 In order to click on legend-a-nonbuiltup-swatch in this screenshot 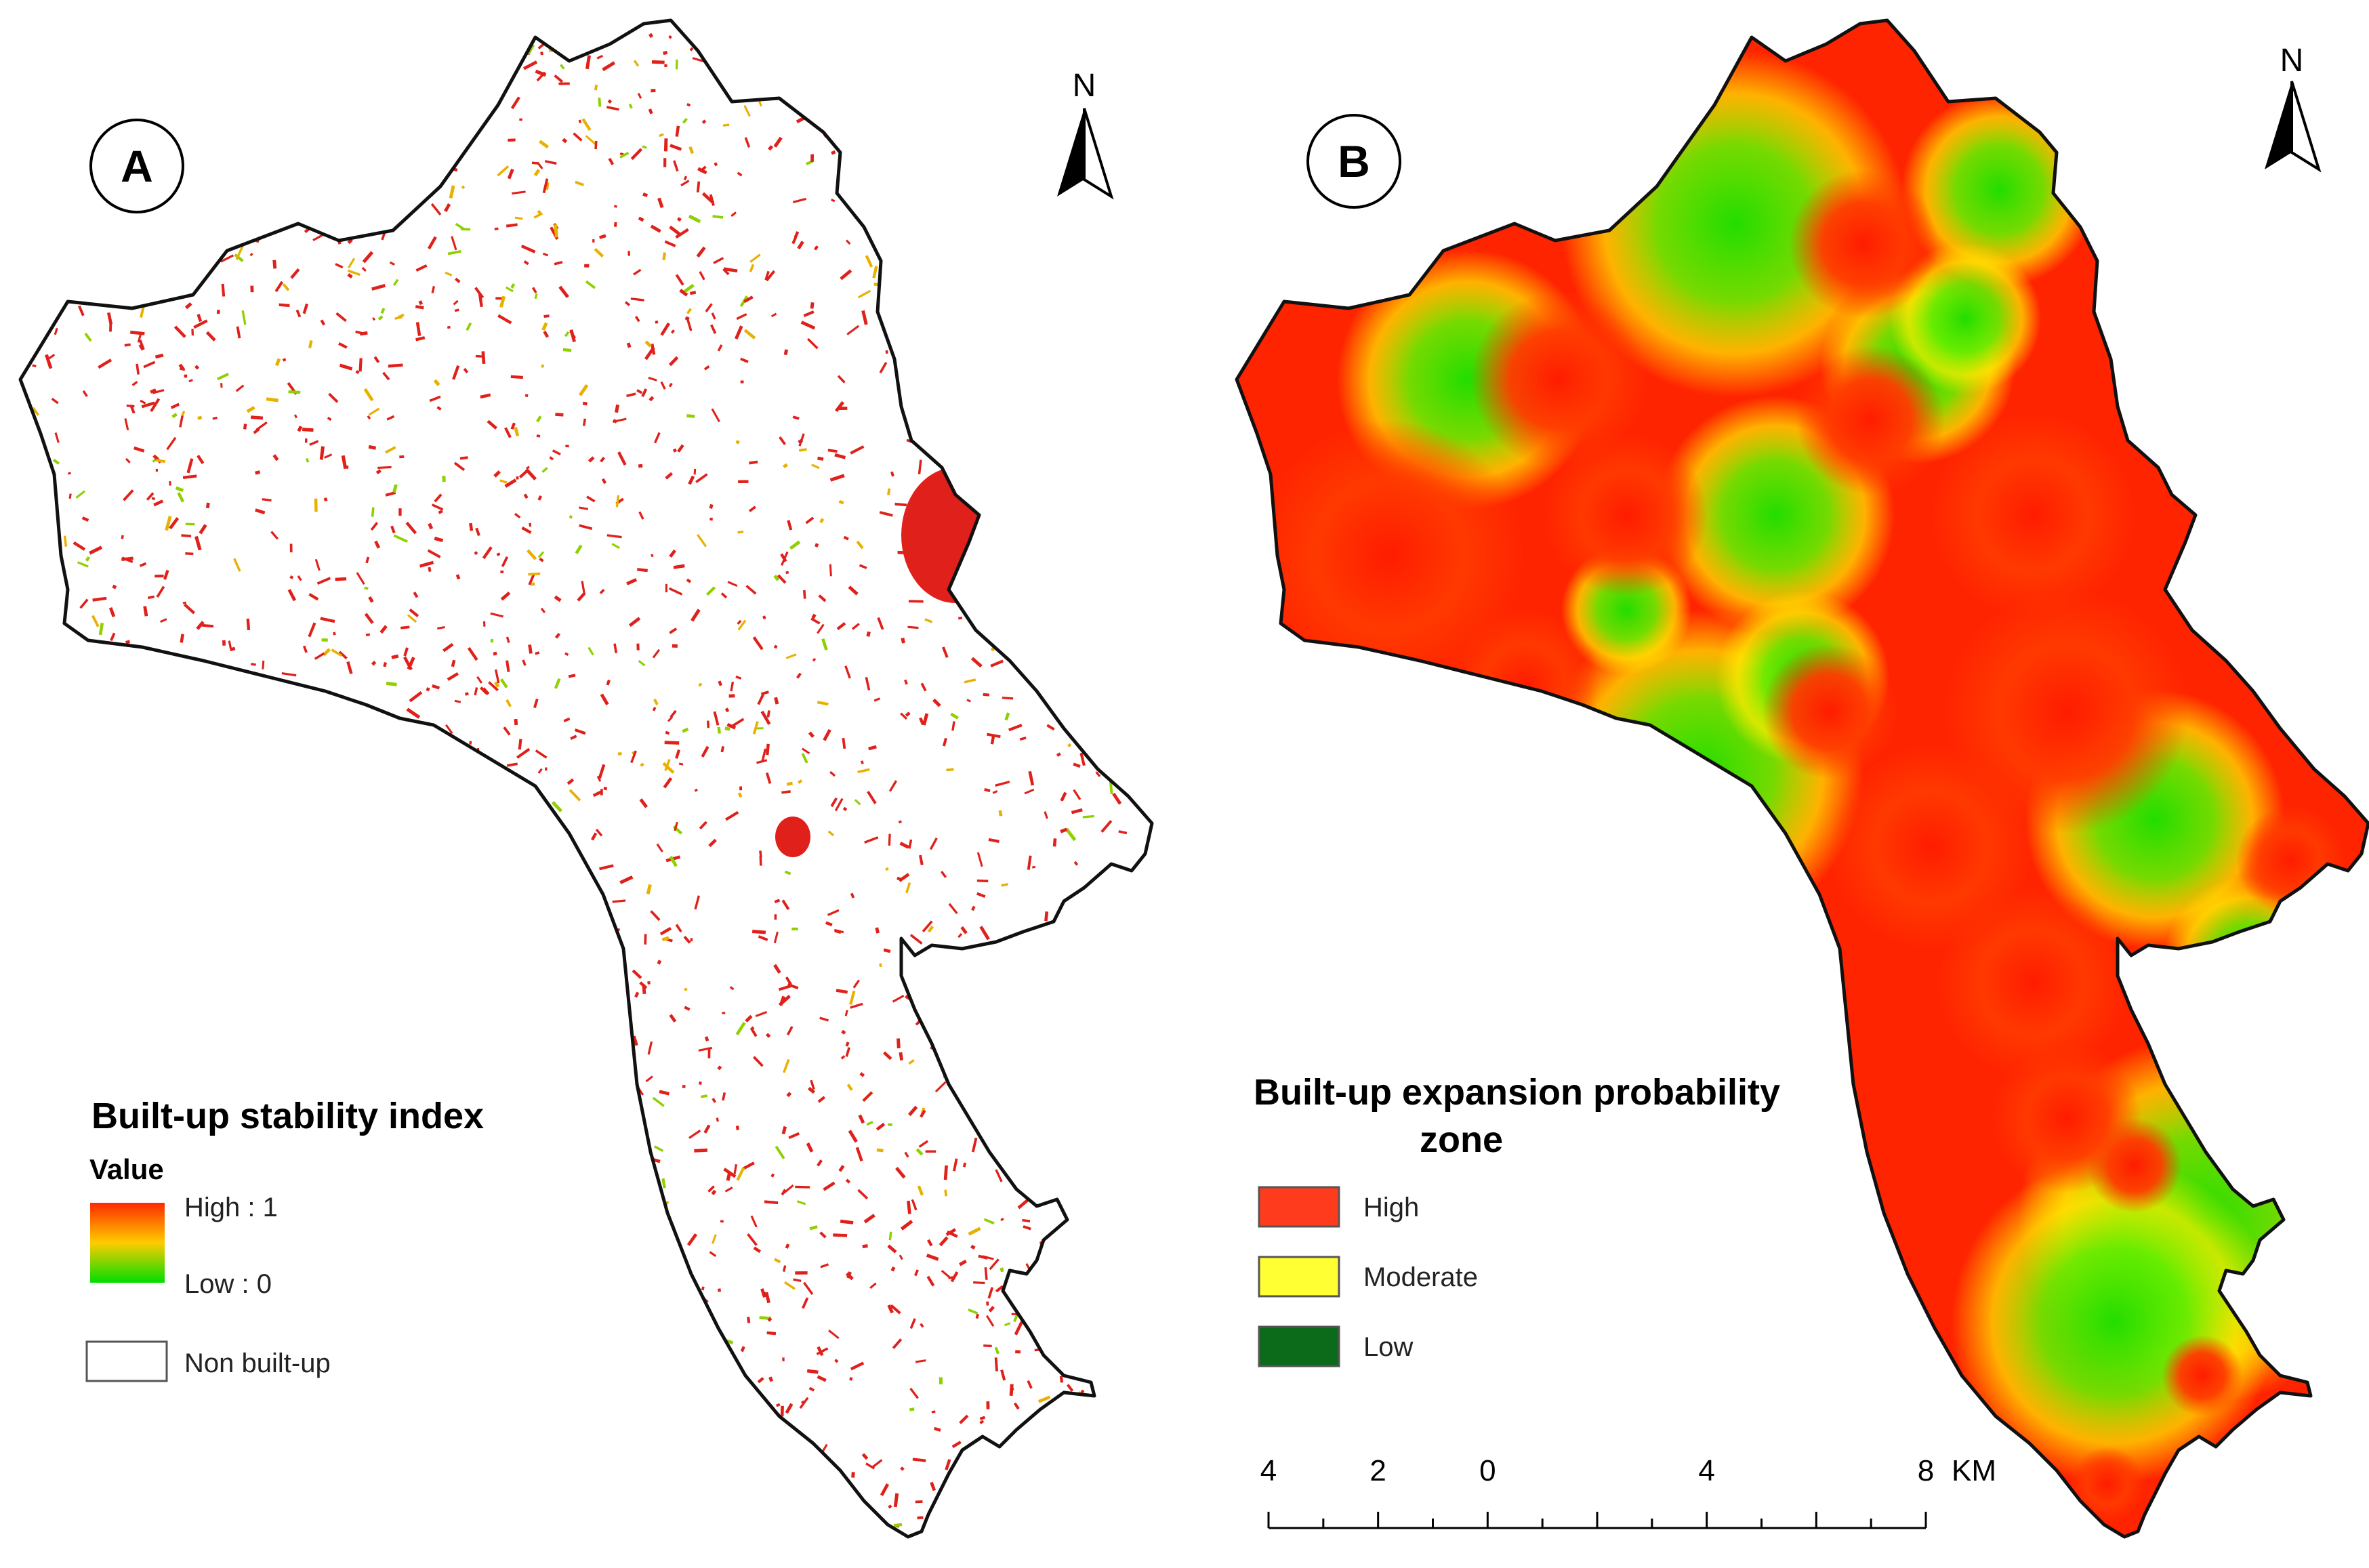, I will do `click(127, 1361)`.